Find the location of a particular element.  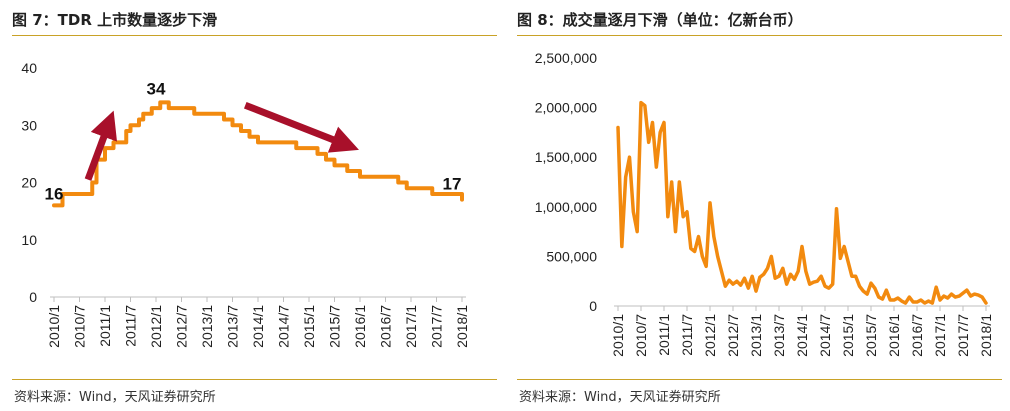

y-tick-label: 40 is located at coordinates (29, 68).